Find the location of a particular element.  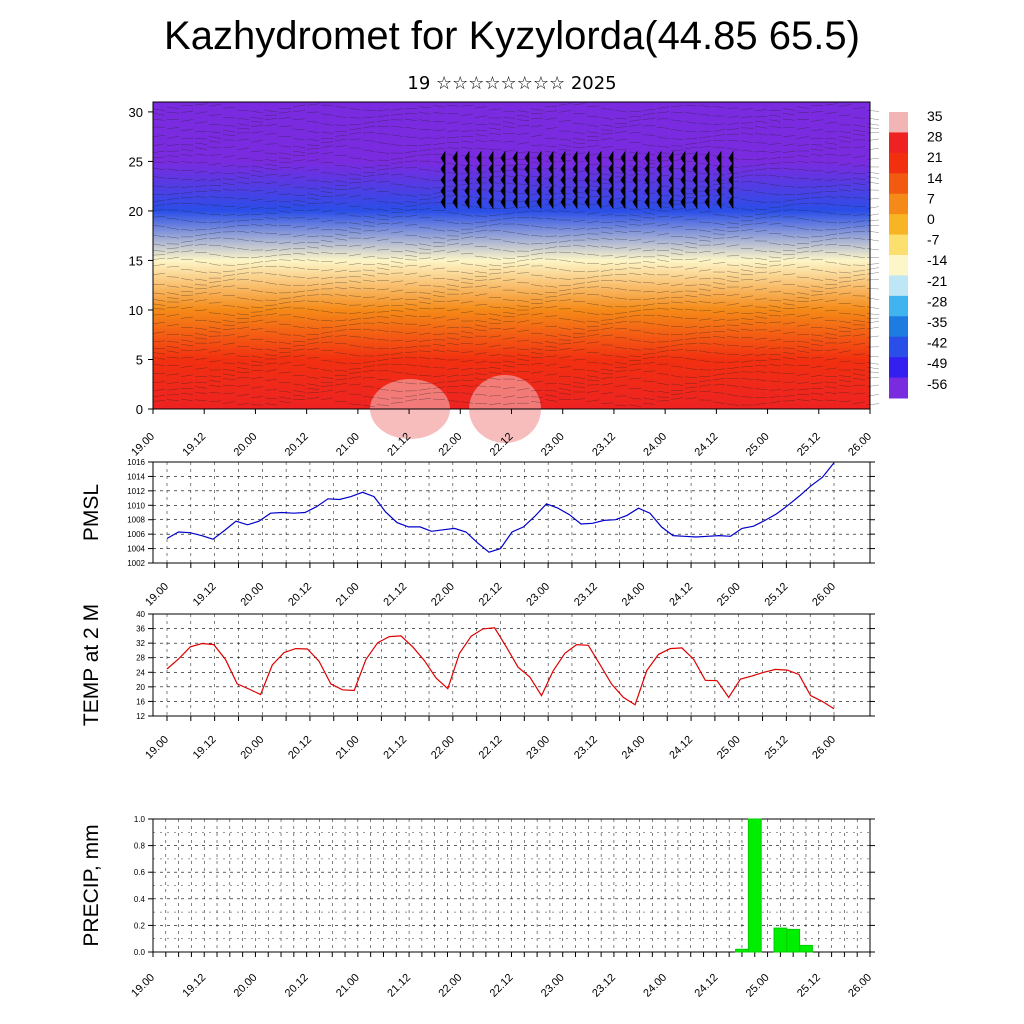

pmsl-y-tick-label: 1008 is located at coordinates (136, 520).